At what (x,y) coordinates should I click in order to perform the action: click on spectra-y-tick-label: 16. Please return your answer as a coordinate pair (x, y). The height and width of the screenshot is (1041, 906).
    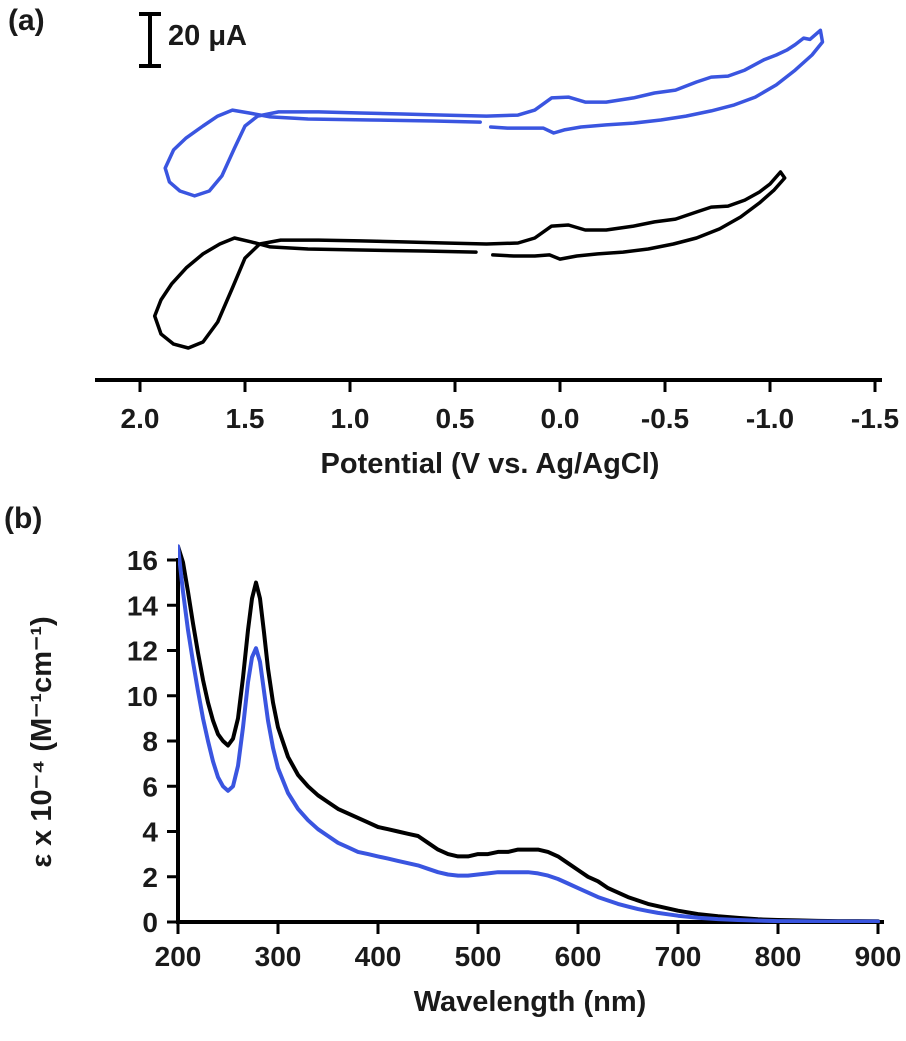
    Looking at the image, I should click on (142, 560).